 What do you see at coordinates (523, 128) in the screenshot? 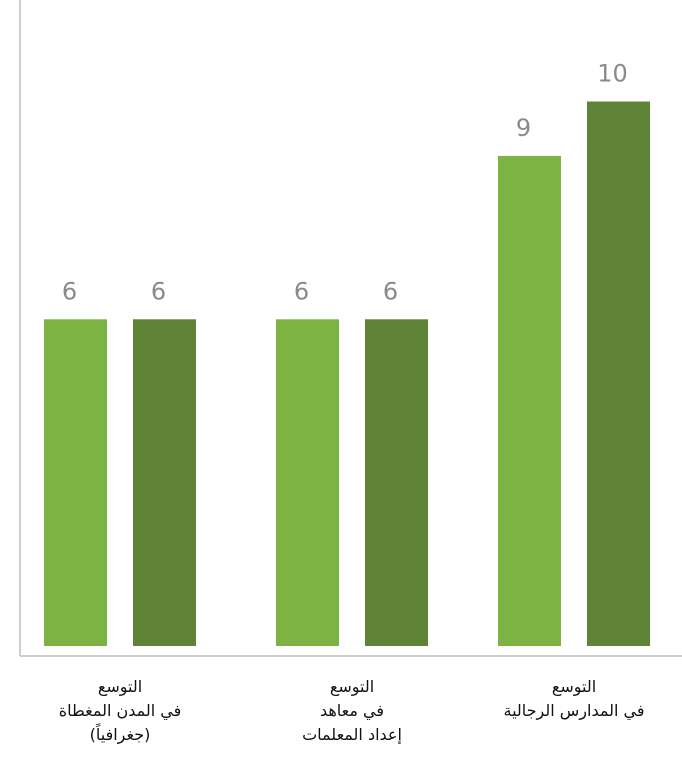
I see `value-label-series1-cat3: 9` at bounding box center [523, 128].